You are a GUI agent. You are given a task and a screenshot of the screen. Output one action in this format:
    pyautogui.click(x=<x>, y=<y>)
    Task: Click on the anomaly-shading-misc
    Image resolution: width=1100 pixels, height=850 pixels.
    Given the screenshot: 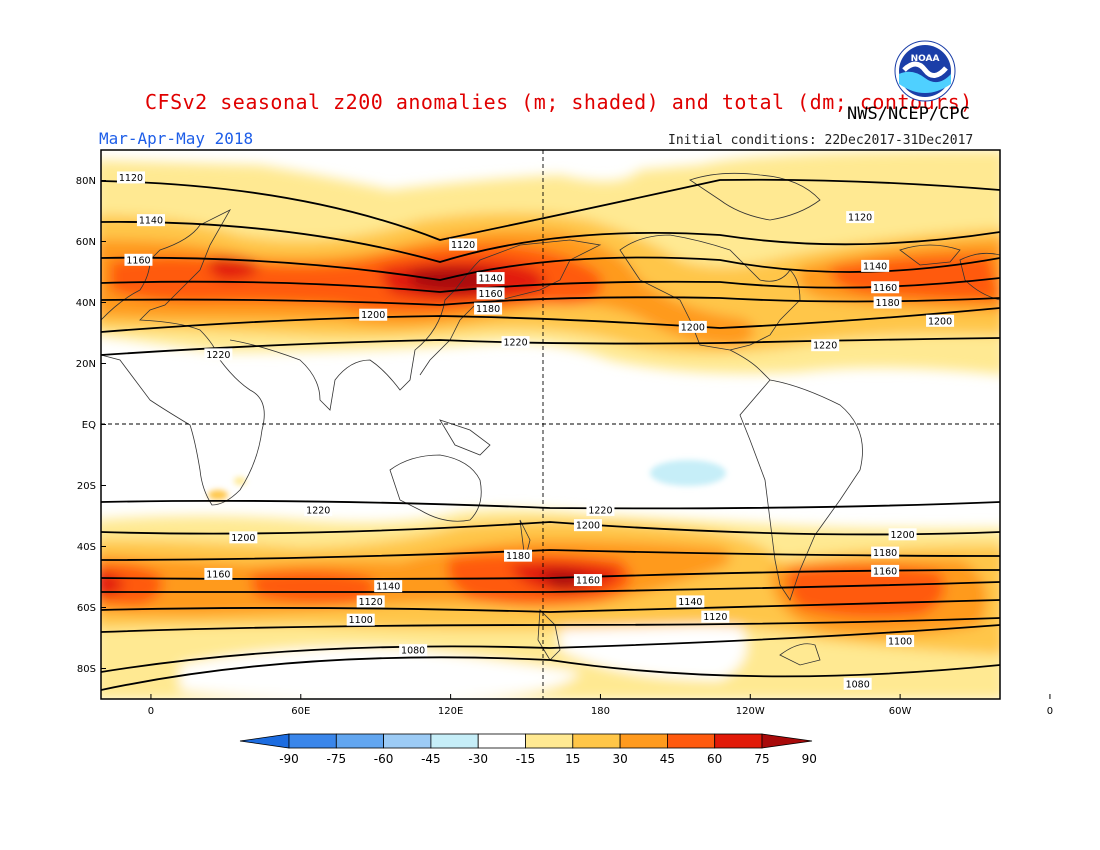 What is the action you would take?
    pyautogui.click(x=467, y=480)
    